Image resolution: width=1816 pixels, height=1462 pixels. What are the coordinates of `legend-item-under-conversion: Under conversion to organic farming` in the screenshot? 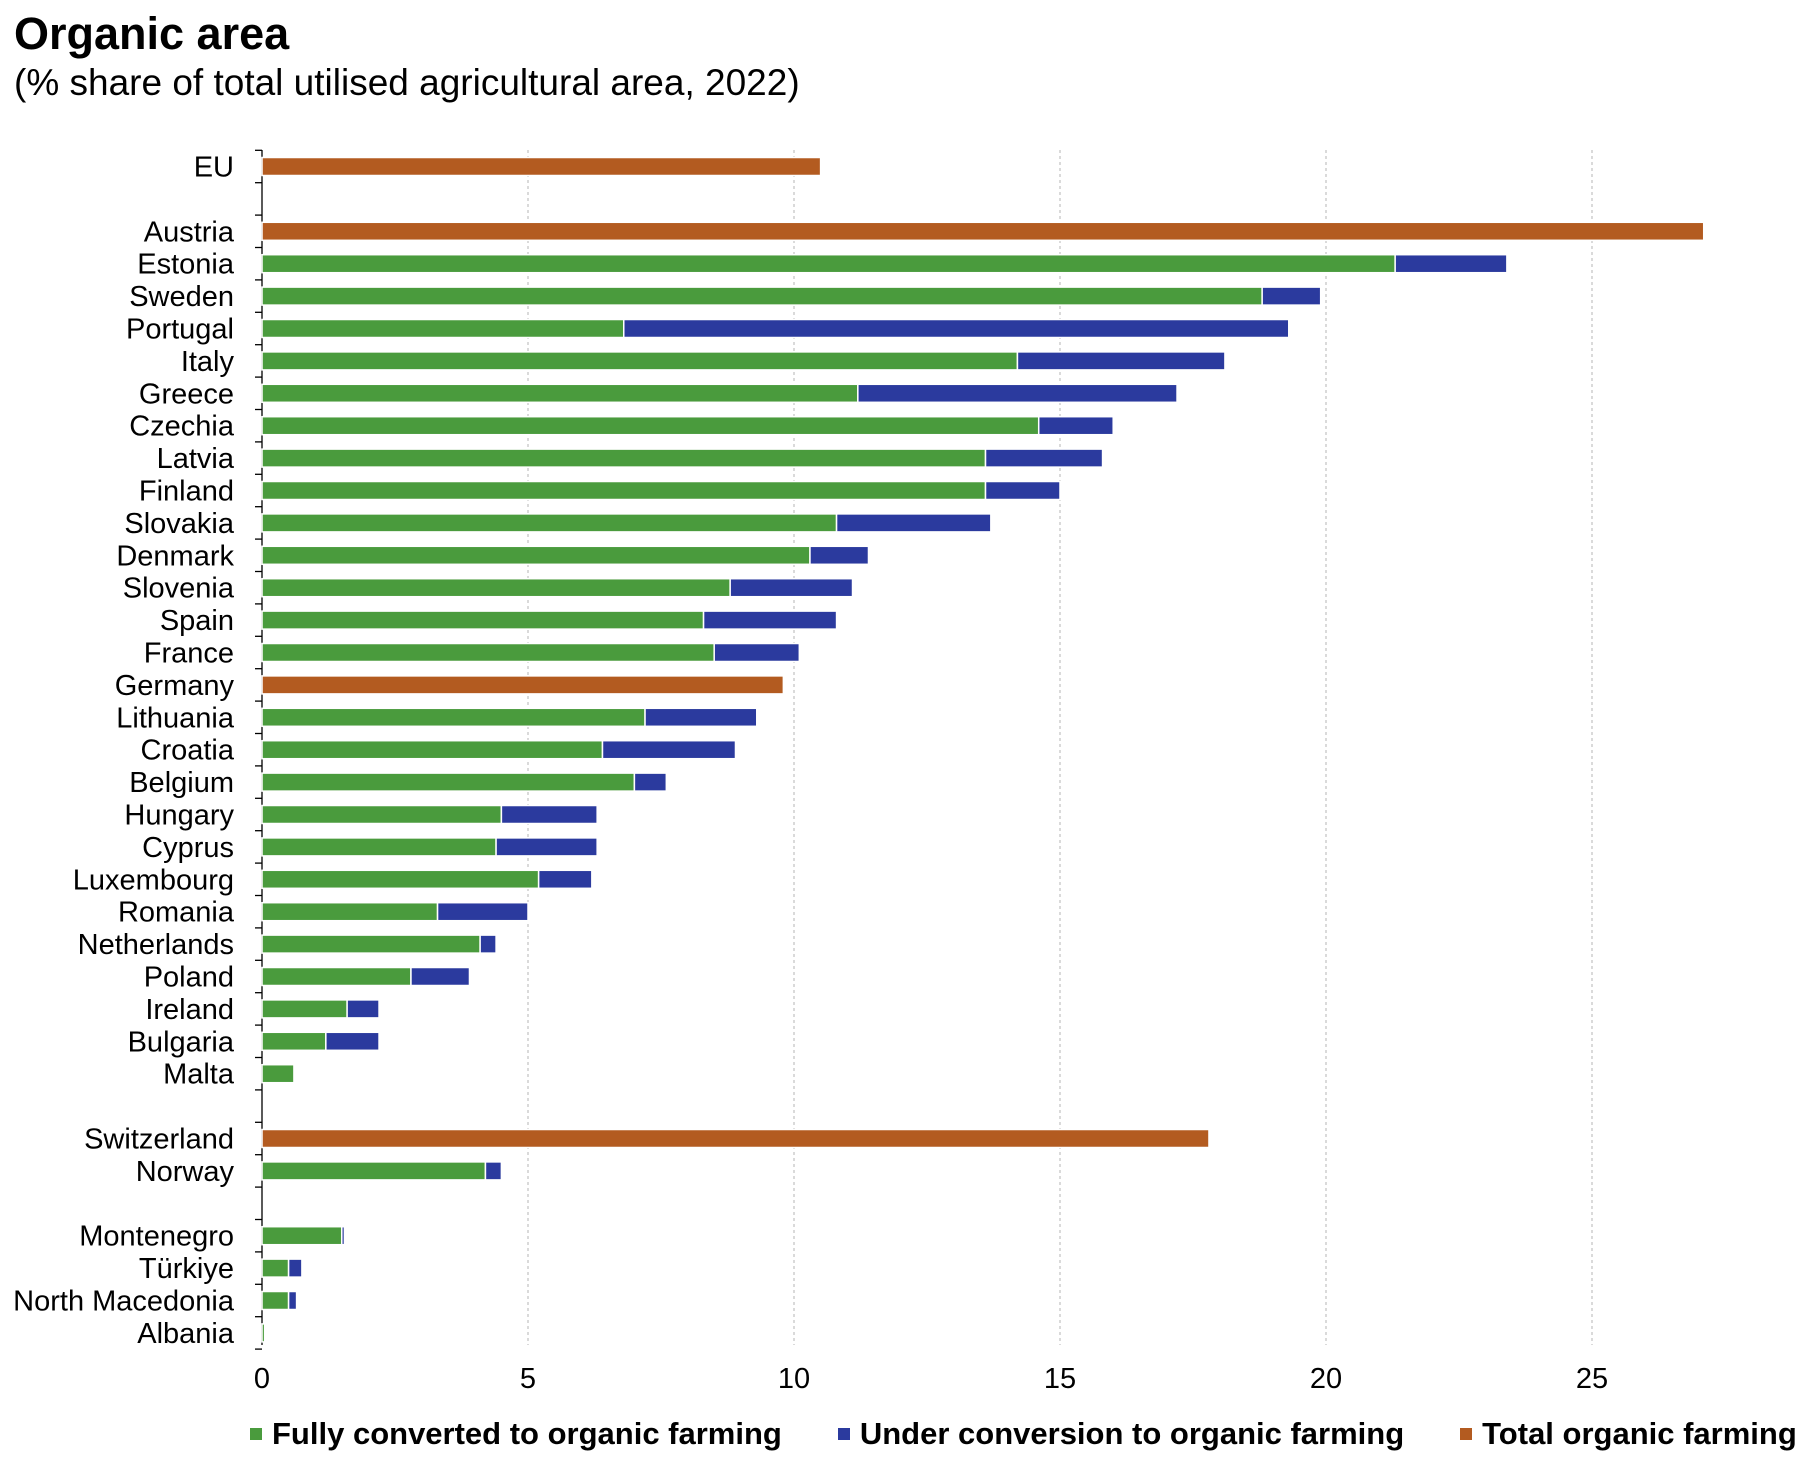 It's located at (1121, 1434).